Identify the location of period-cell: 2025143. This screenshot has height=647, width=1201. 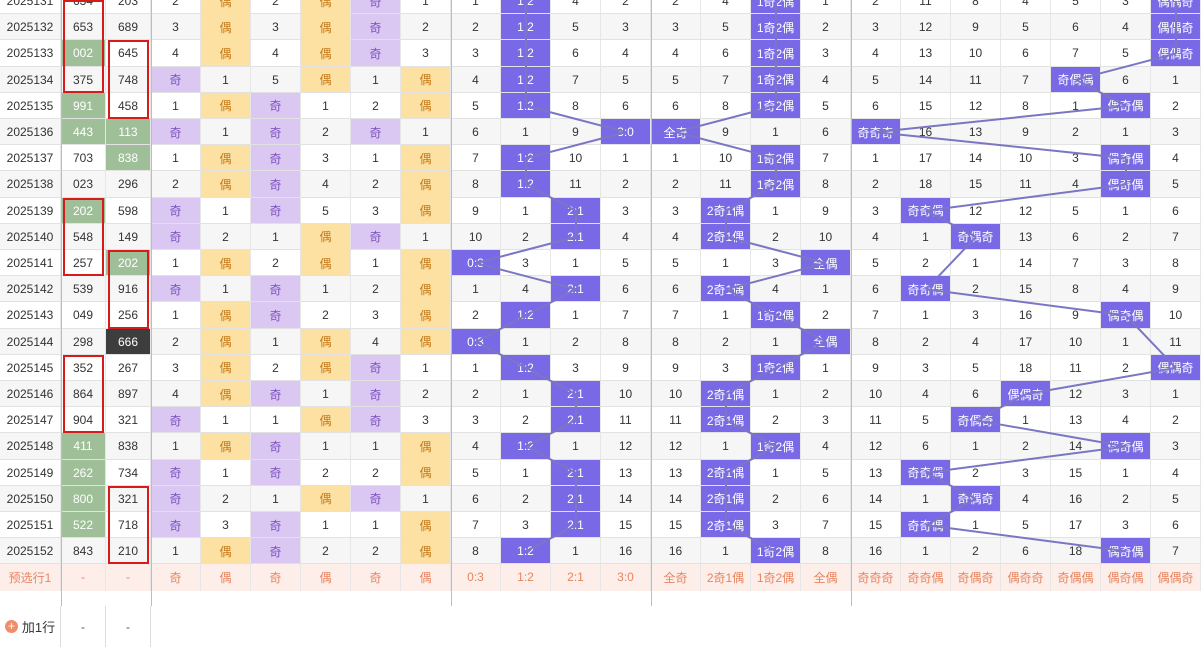
(30, 315).